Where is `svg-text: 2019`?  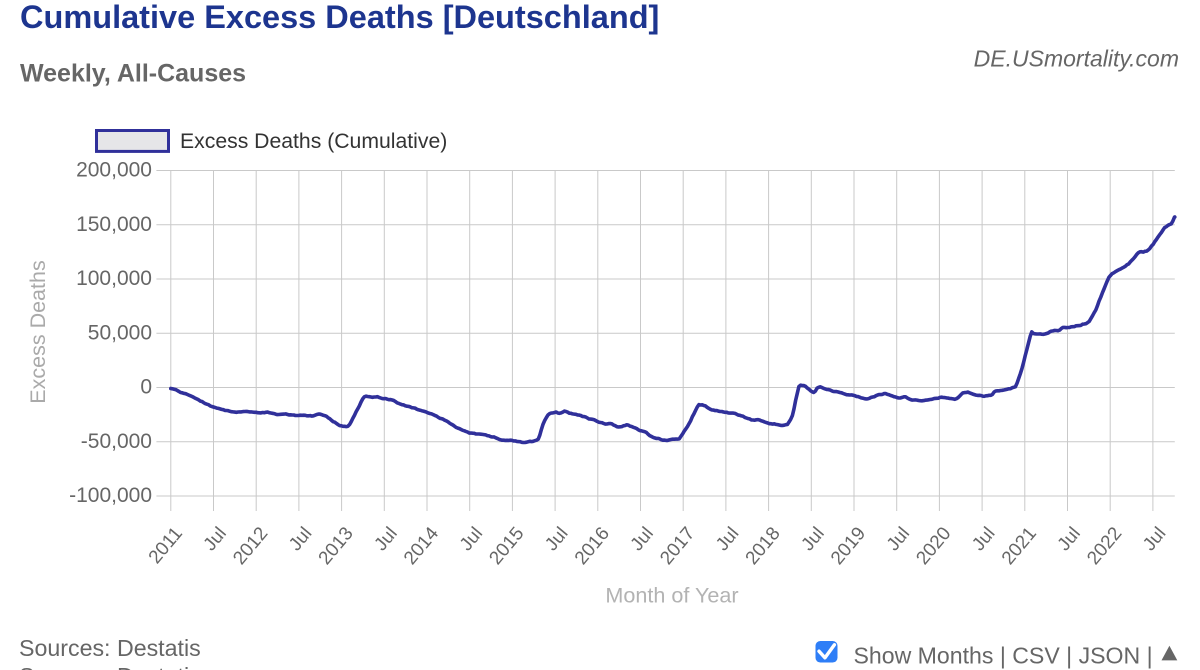 svg-text: 2019 is located at coordinates (848, 546).